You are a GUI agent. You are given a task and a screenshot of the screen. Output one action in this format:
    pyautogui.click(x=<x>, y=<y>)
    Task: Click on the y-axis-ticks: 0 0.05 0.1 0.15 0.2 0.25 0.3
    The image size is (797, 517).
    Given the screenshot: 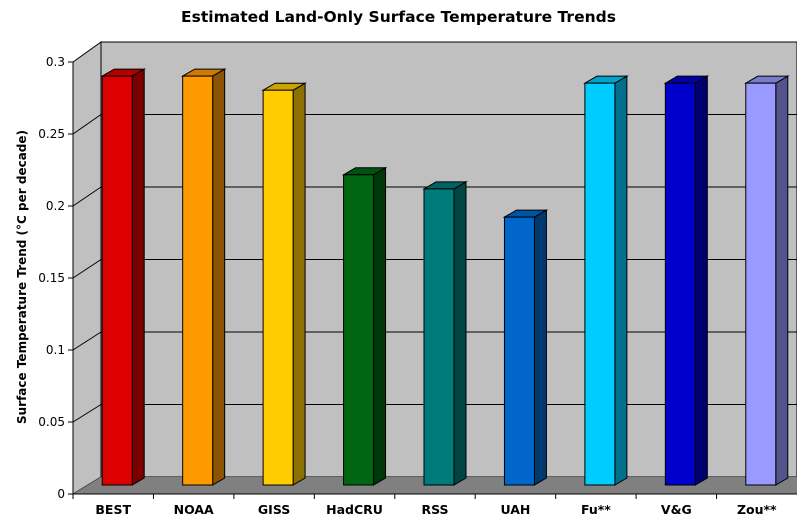 What is the action you would take?
    pyautogui.click(x=55, y=278)
    